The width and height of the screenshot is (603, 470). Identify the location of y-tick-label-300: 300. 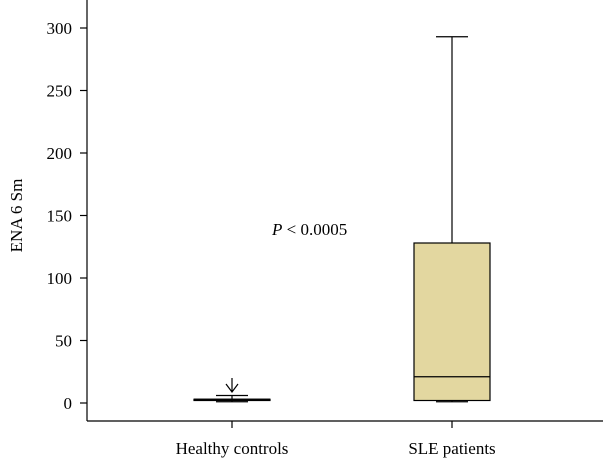
(60, 28).